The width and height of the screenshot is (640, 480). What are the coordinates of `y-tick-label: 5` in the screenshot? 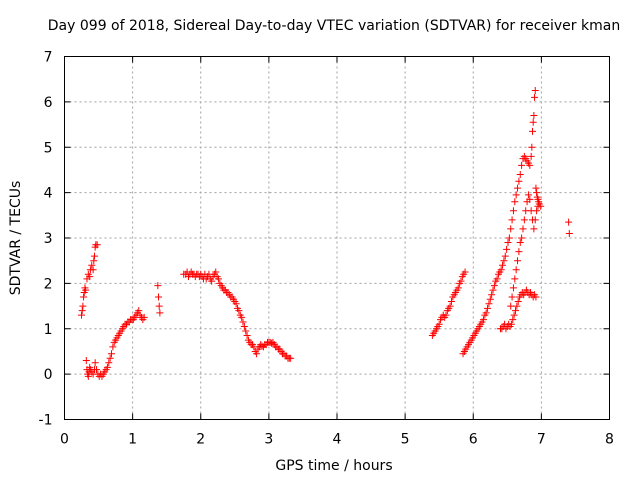 It's located at (48, 148).